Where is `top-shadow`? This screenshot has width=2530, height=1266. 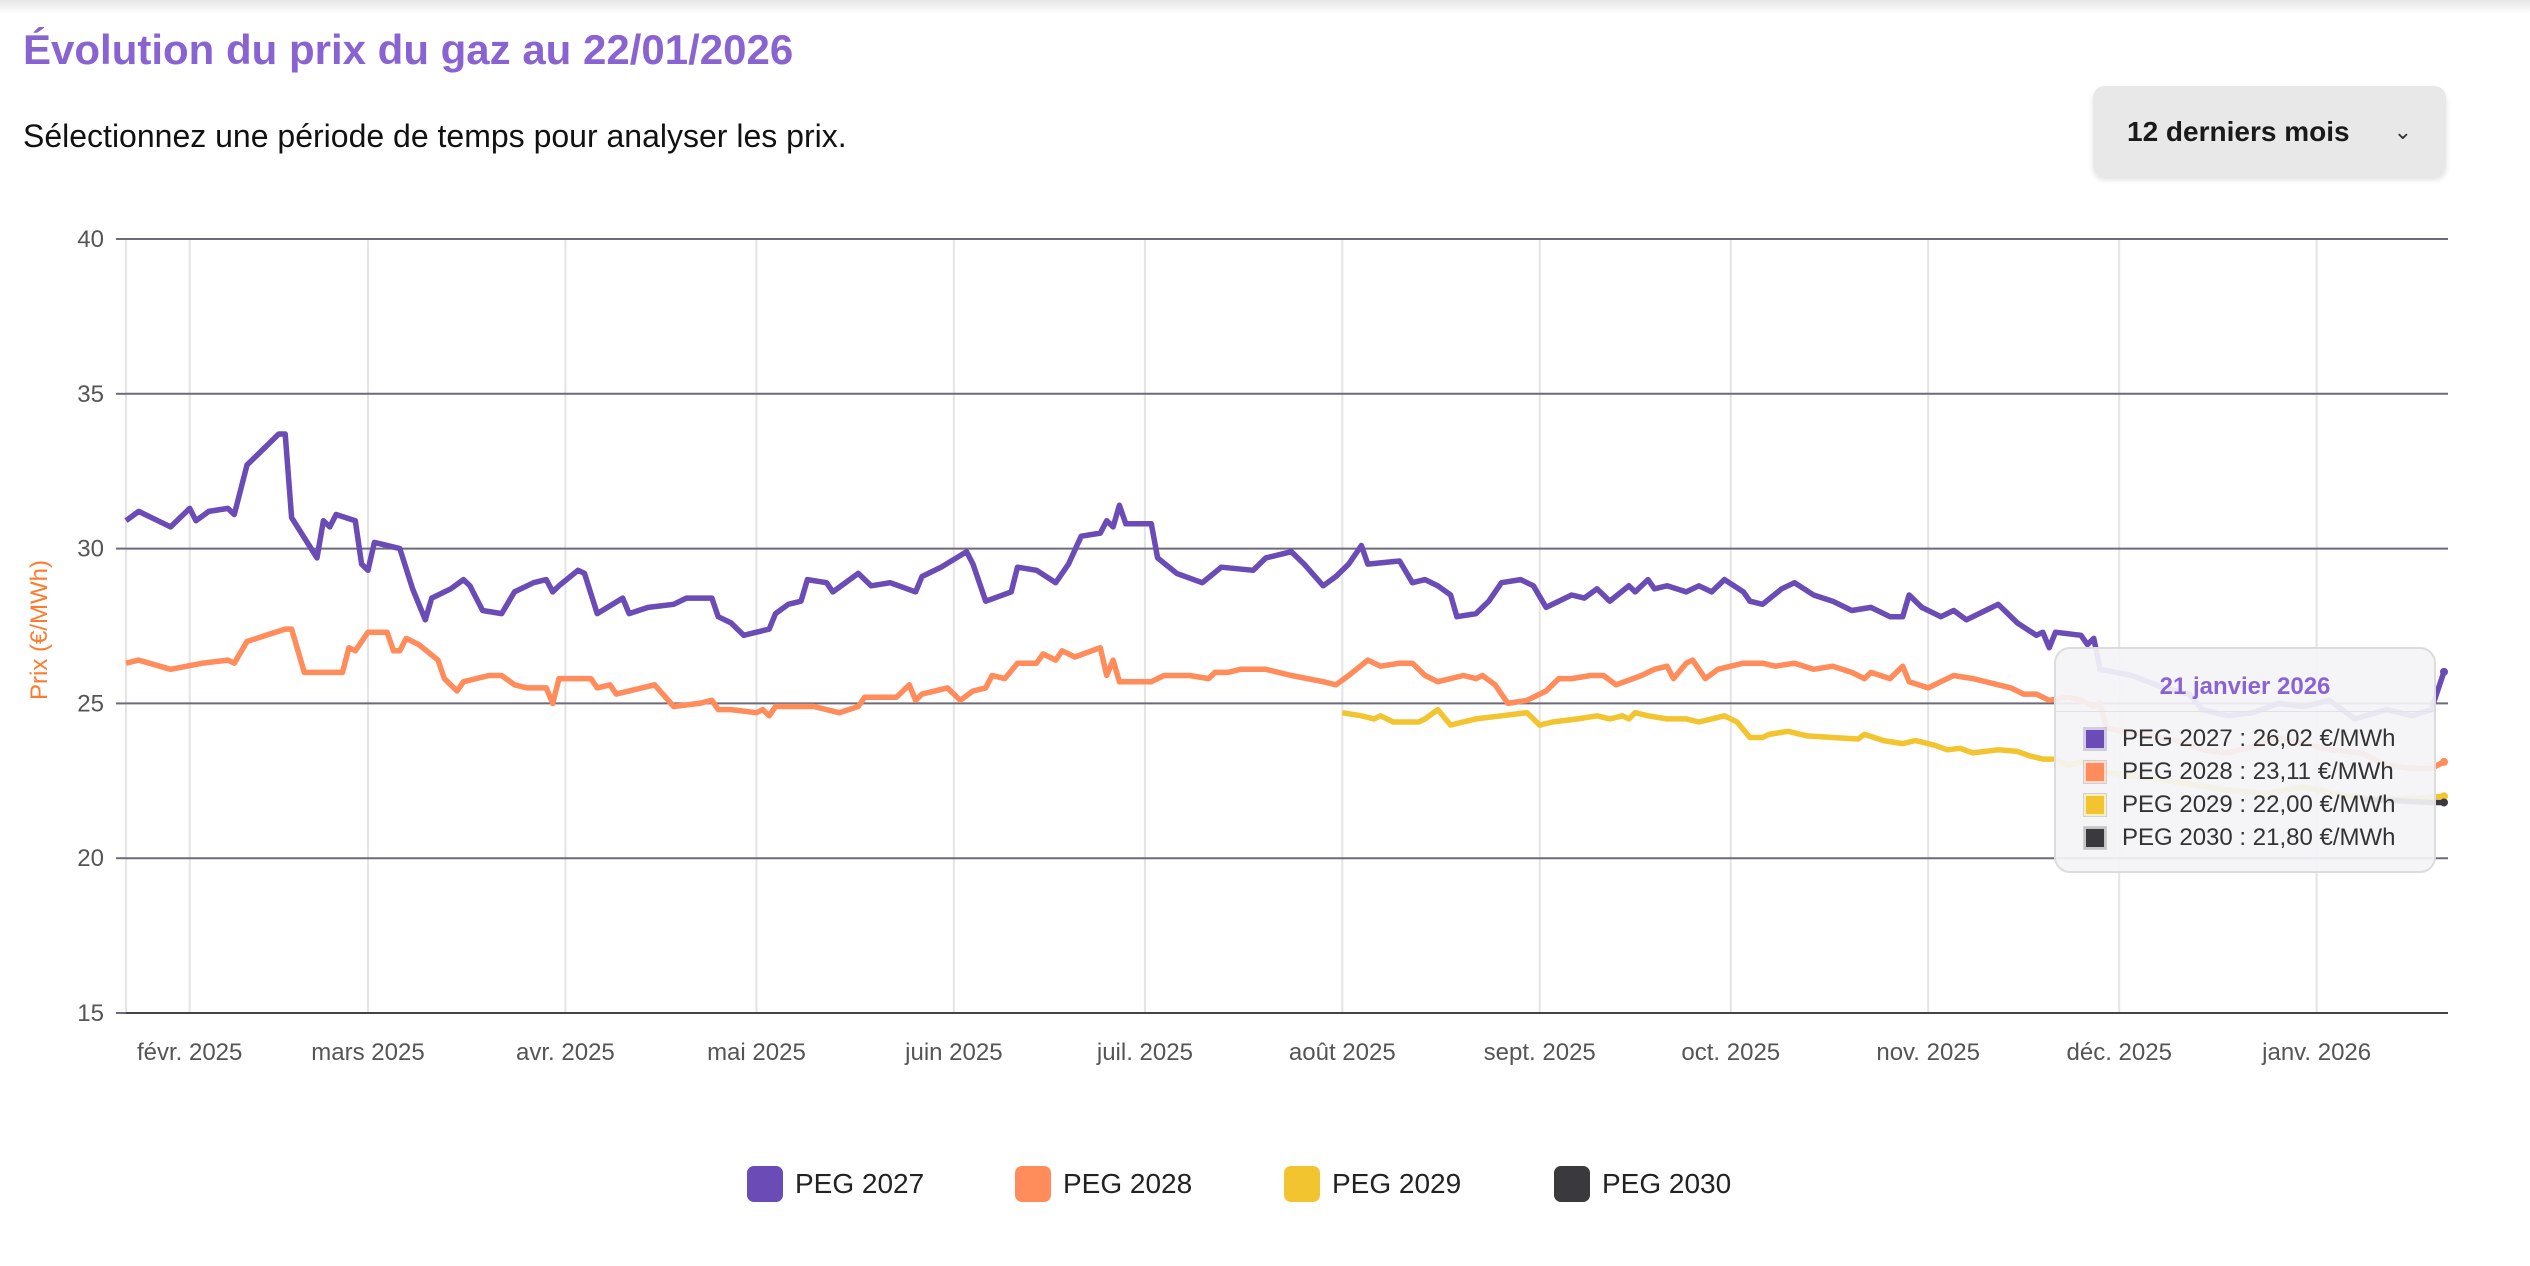
top-shadow is located at coordinates (1265, 7).